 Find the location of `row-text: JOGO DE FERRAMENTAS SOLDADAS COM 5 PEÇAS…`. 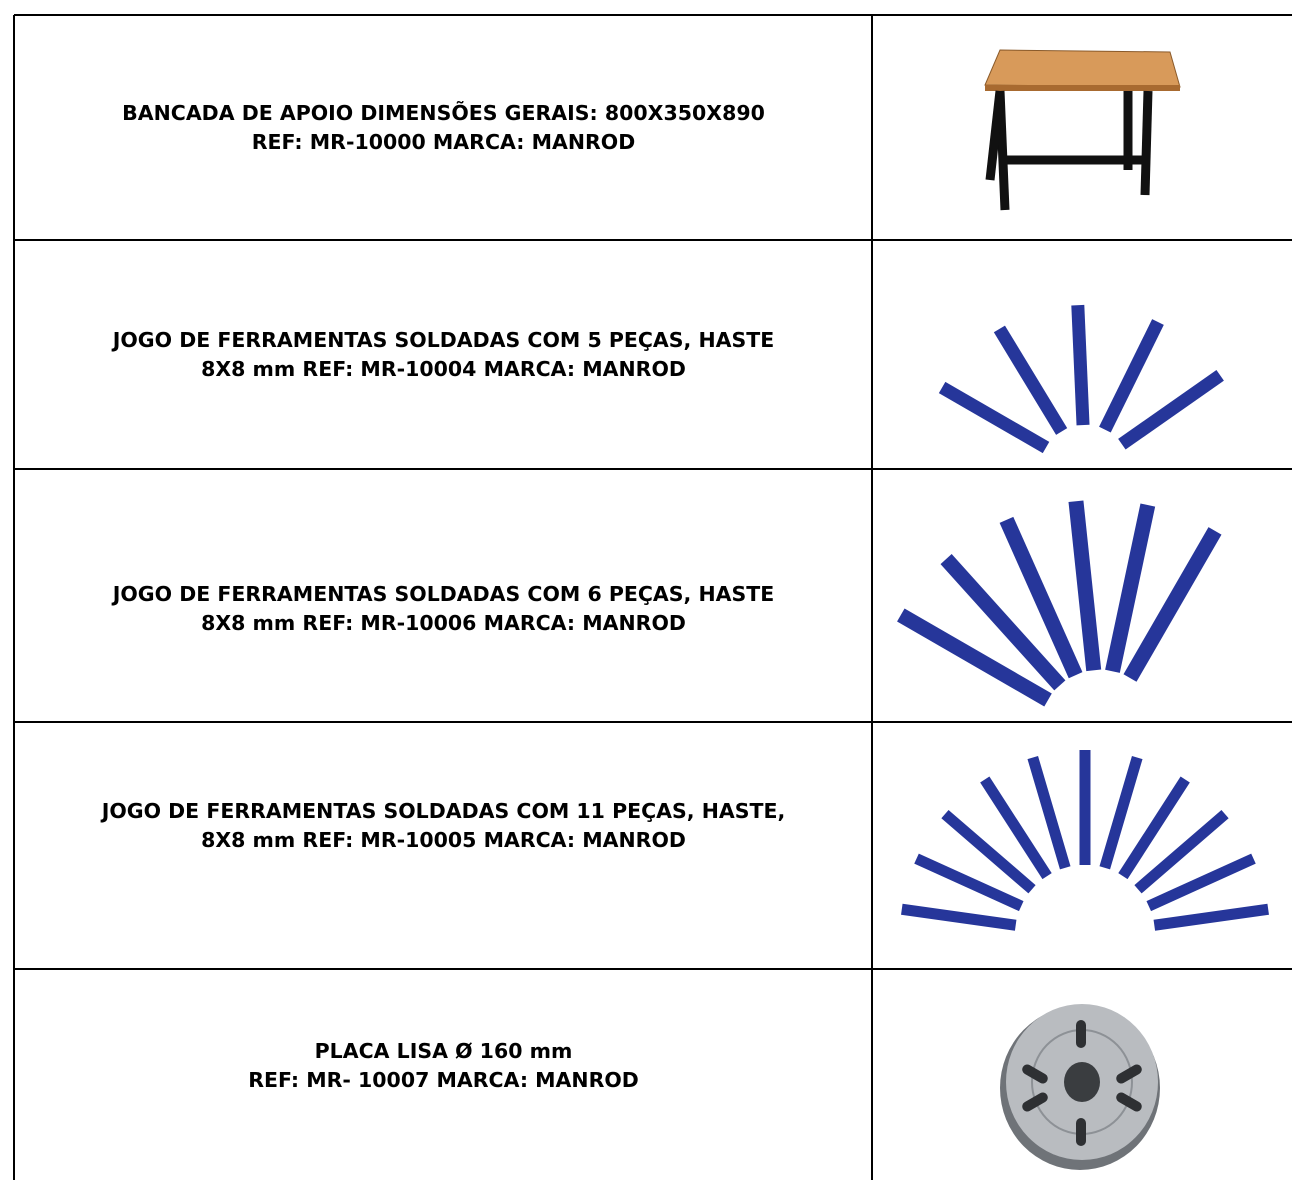

row-text: JOGO DE FERRAMENTAS SOLDADAS COM 5 PEÇAS… is located at coordinates (443, 354).